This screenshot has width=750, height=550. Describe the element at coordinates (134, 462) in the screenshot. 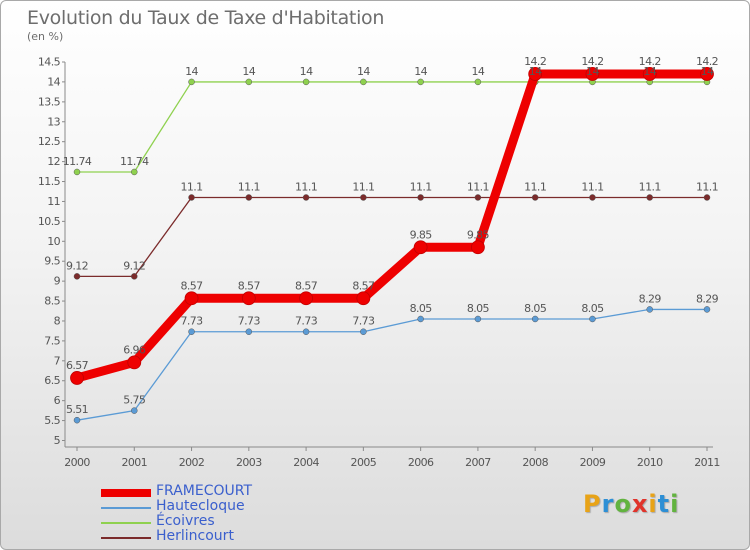

I see `x-tick-label: 2001` at that location.